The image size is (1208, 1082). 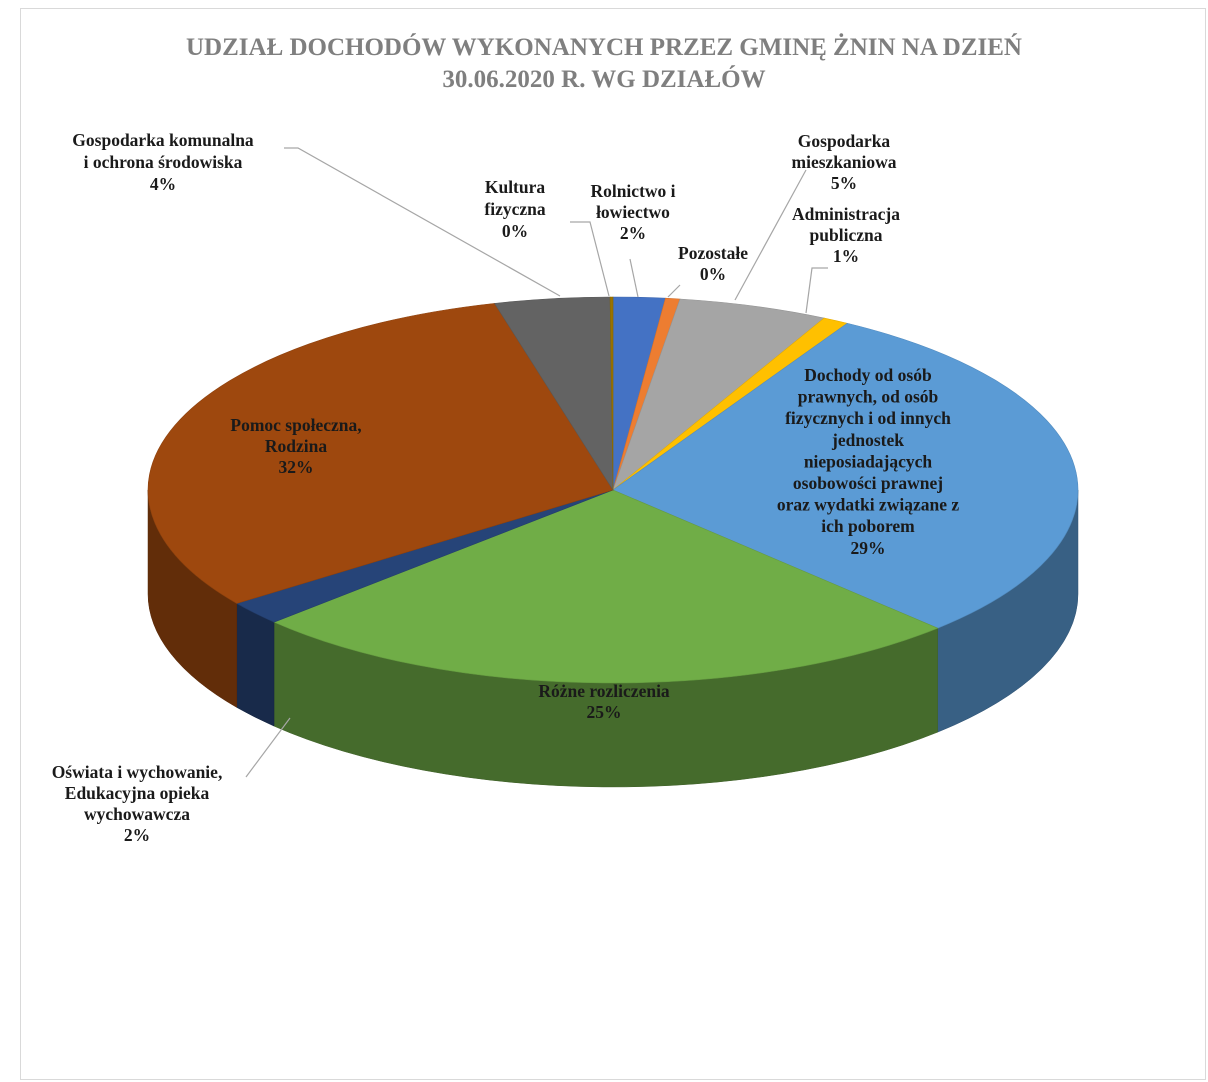 What do you see at coordinates (296, 467) in the screenshot?
I see `data-label-percent-pomoc-spoleczna: 32%` at bounding box center [296, 467].